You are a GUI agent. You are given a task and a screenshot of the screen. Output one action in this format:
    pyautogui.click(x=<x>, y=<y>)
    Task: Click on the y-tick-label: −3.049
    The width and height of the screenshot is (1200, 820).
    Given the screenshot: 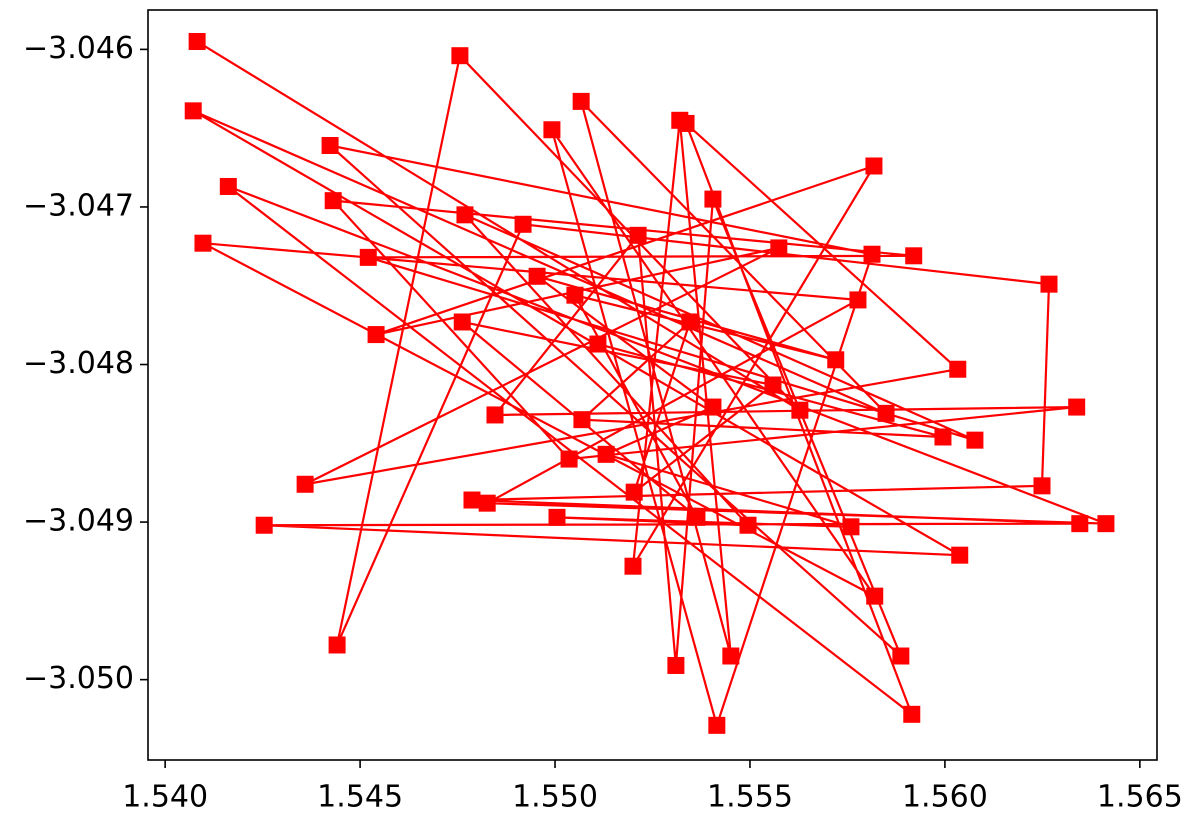 What is the action you would take?
    pyautogui.click(x=78, y=521)
    